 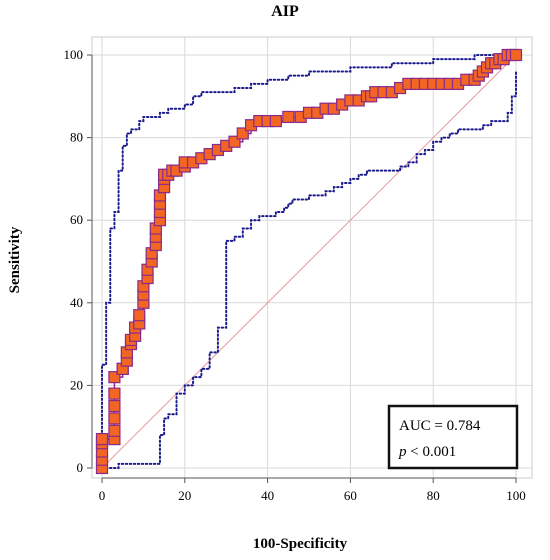 I want to click on auc-annotation-box: AUC = 0.784 p < 0.001, so click(x=453, y=437).